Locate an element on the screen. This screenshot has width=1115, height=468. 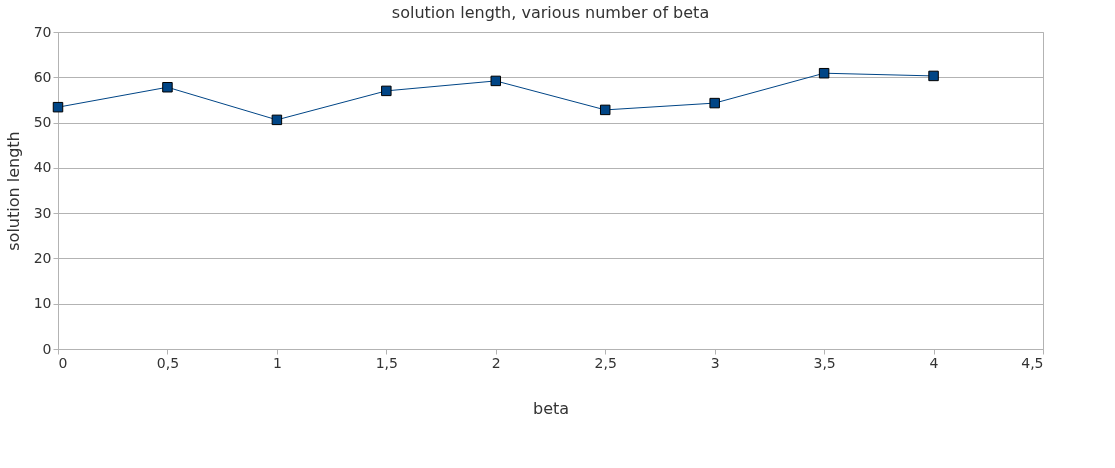
x-axis-title: beta is located at coordinates (551, 408).